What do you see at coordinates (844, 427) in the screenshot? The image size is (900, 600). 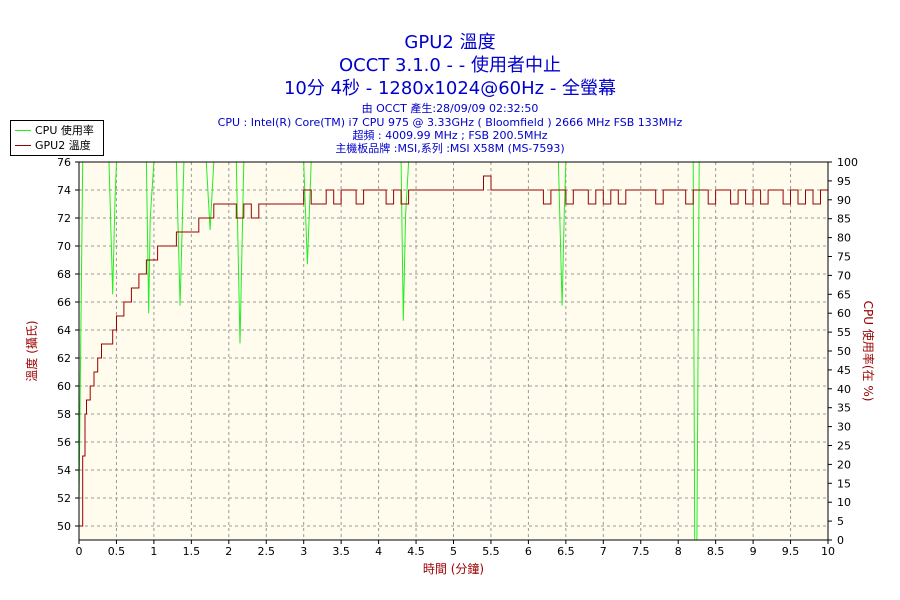 I see `y-right-tick-label: 30` at bounding box center [844, 427].